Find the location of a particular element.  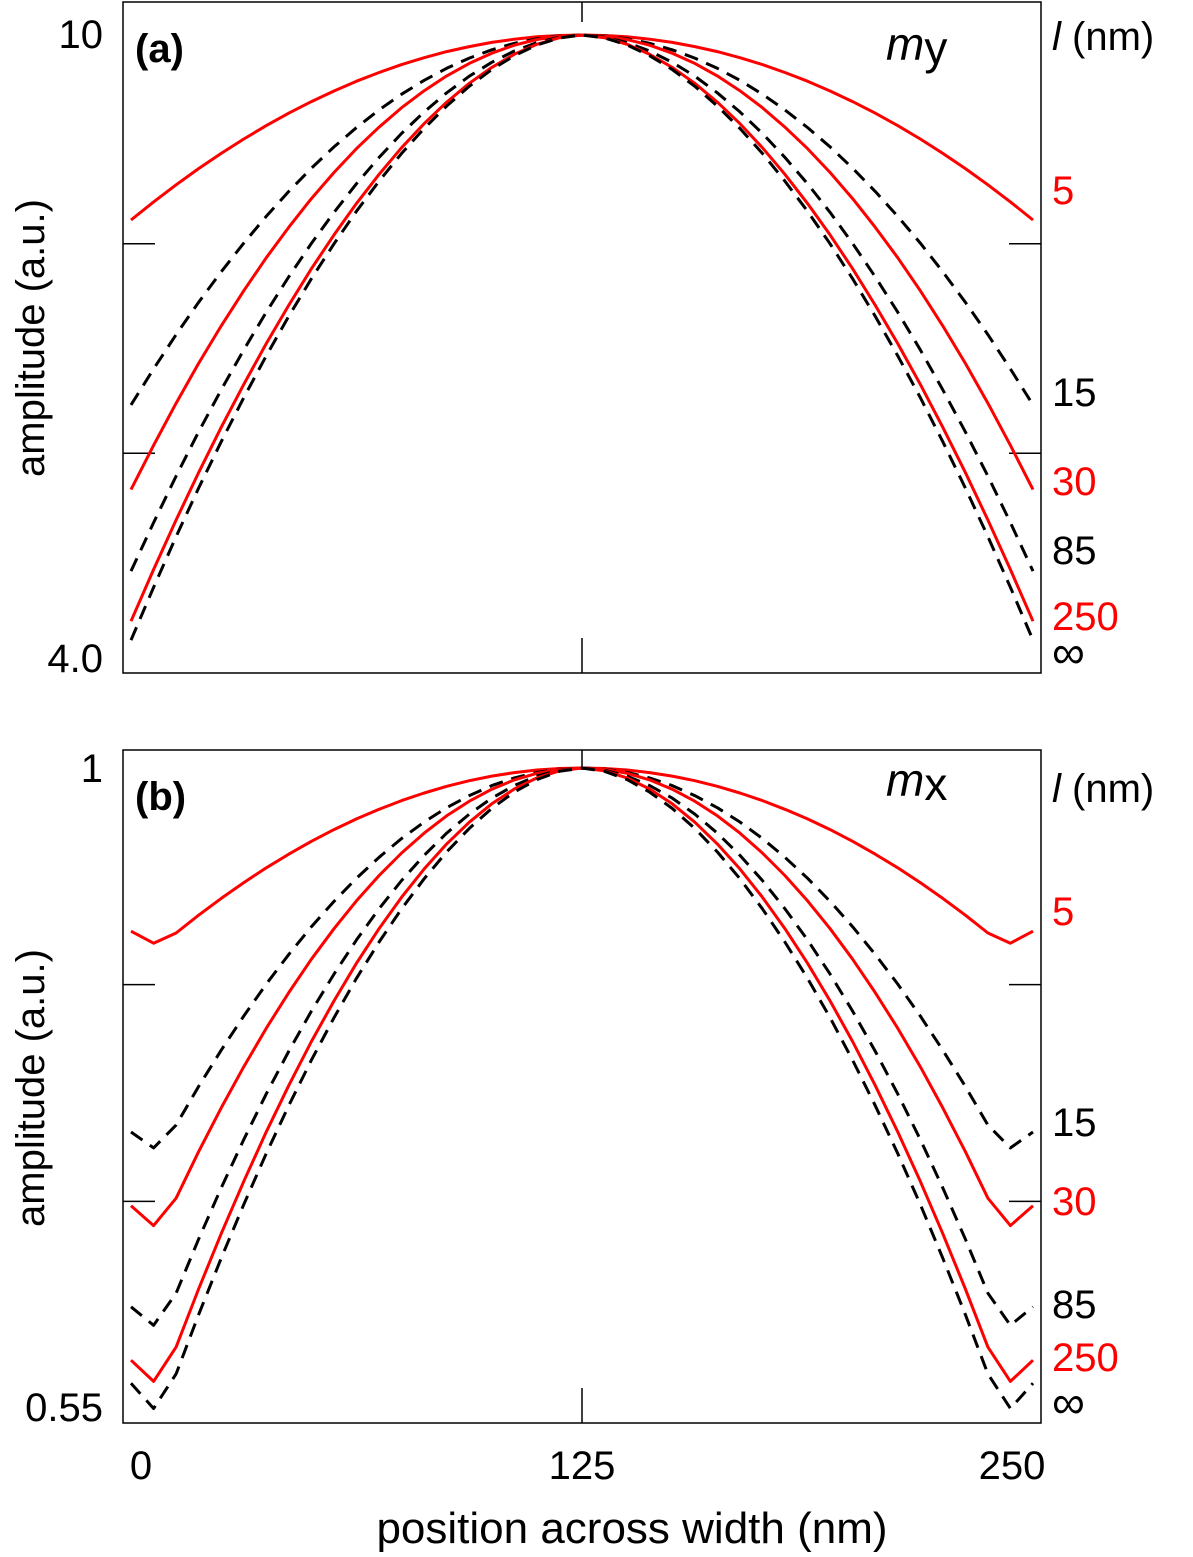

panel-b-component: mx is located at coordinates (916, 782).